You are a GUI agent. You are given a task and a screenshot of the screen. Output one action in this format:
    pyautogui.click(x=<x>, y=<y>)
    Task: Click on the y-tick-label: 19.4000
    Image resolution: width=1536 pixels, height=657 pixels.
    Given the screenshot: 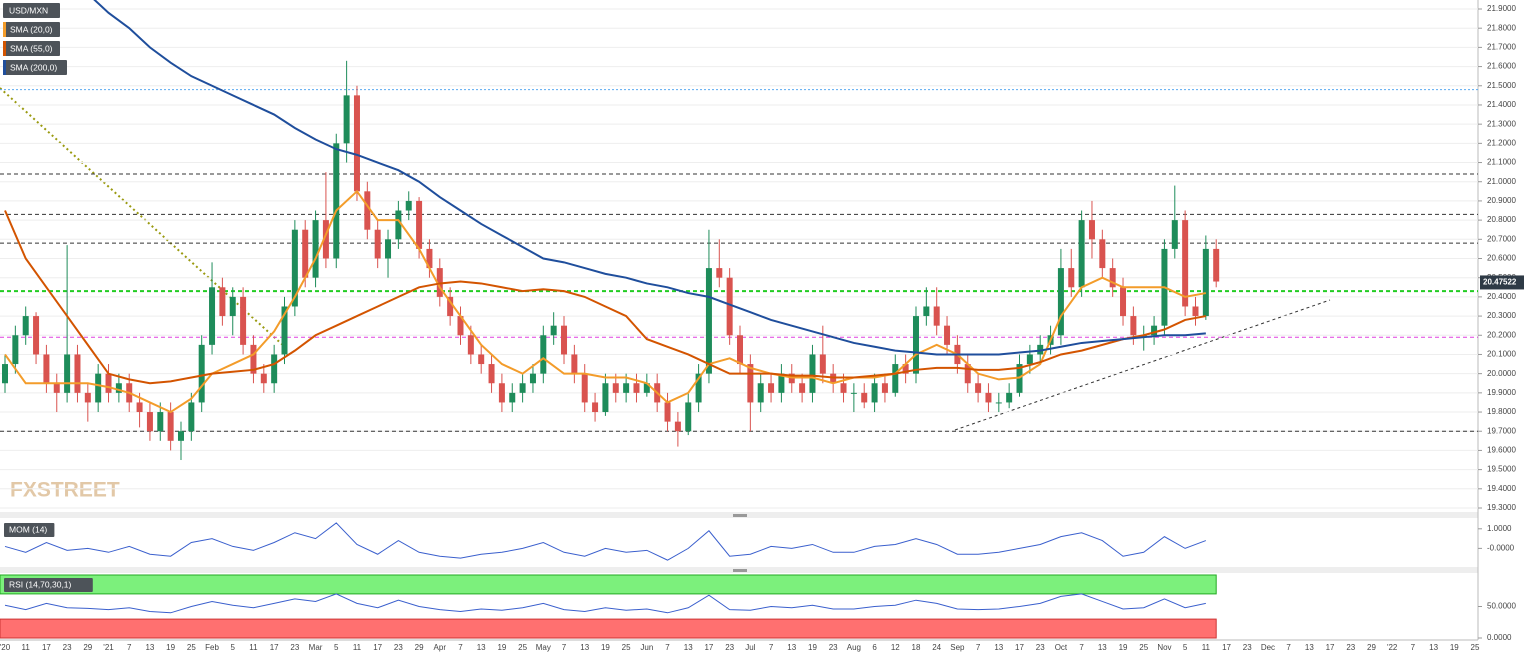 What is the action you would take?
    pyautogui.click(x=1501, y=488)
    